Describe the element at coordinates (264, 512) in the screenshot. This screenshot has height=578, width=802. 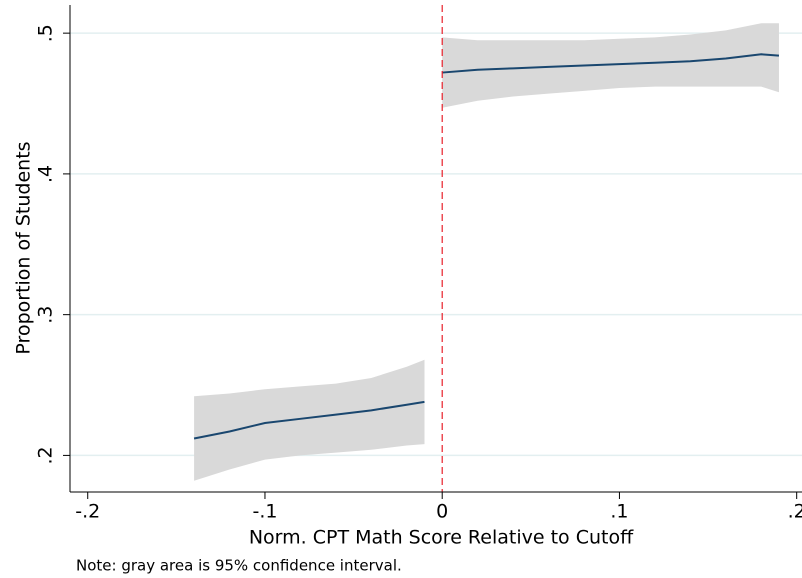
I see `x-tick-label: -.1` at that location.